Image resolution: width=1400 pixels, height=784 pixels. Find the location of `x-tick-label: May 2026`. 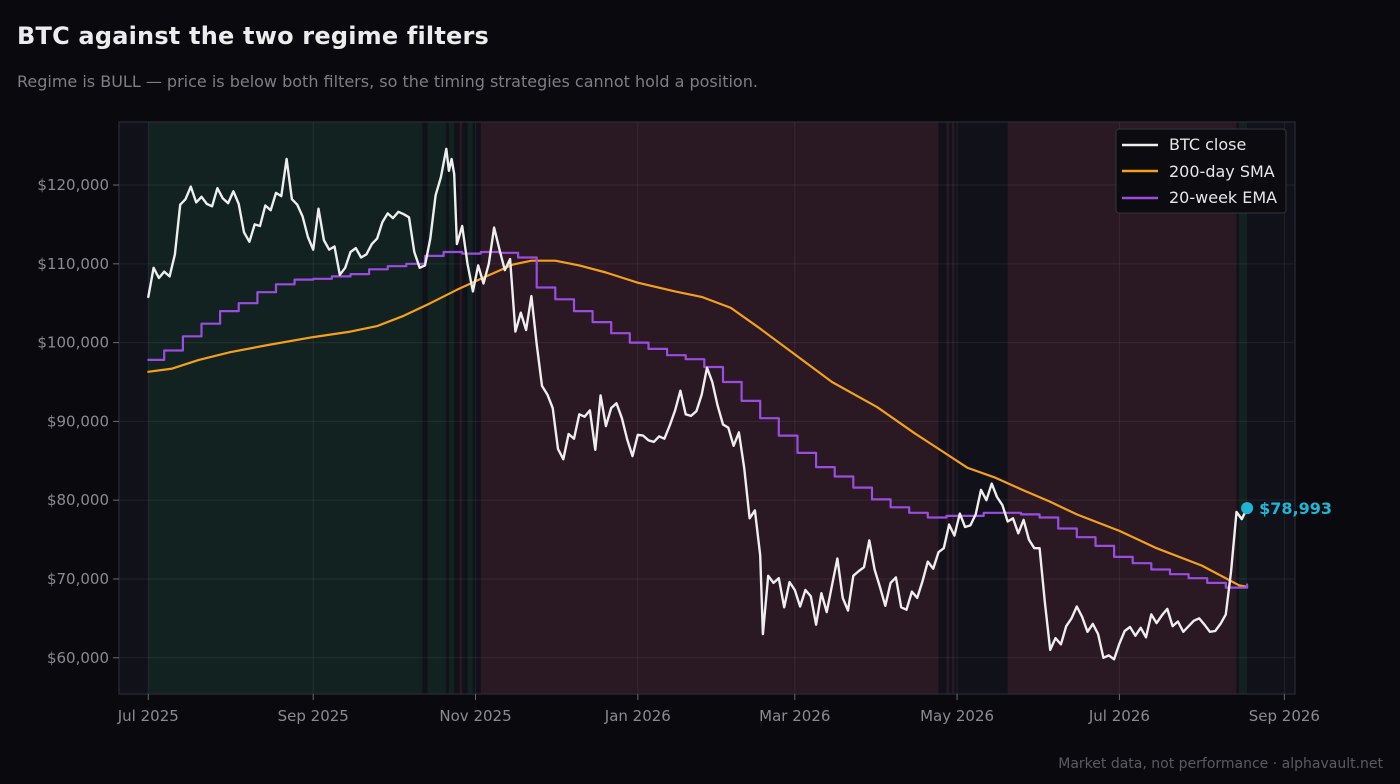

x-tick-label: May 2026 is located at coordinates (957, 716).